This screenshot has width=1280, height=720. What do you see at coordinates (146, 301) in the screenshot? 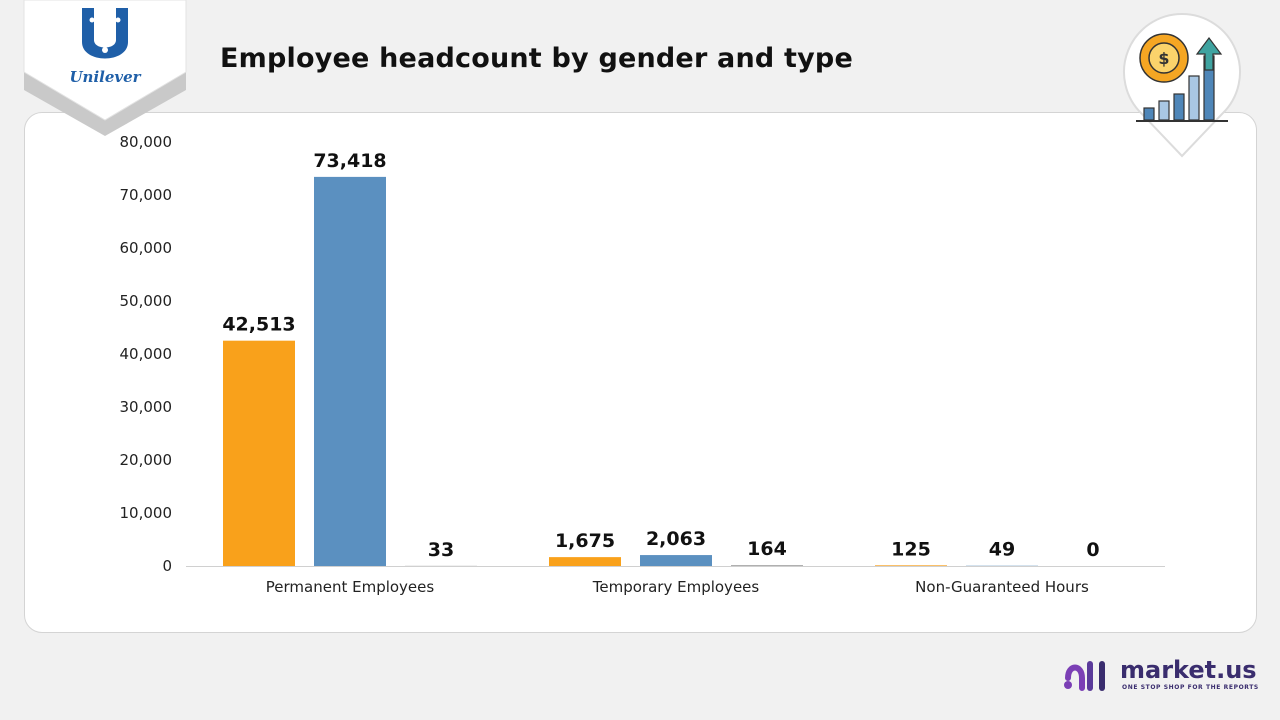
I see `y-tick-label: 50,000` at bounding box center [146, 301].